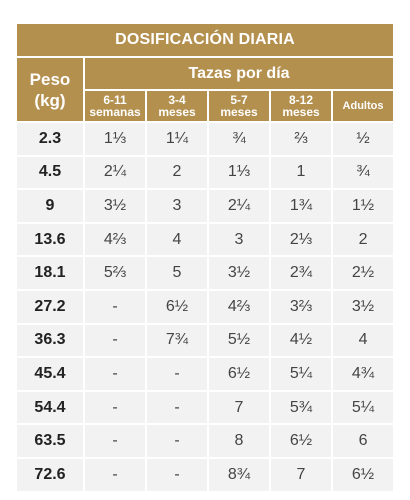 This screenshot has height=500, width=410. Describe the element at coordinates (50, 407) in the screenshot. I see `weight-cell: 54.4` at that location.